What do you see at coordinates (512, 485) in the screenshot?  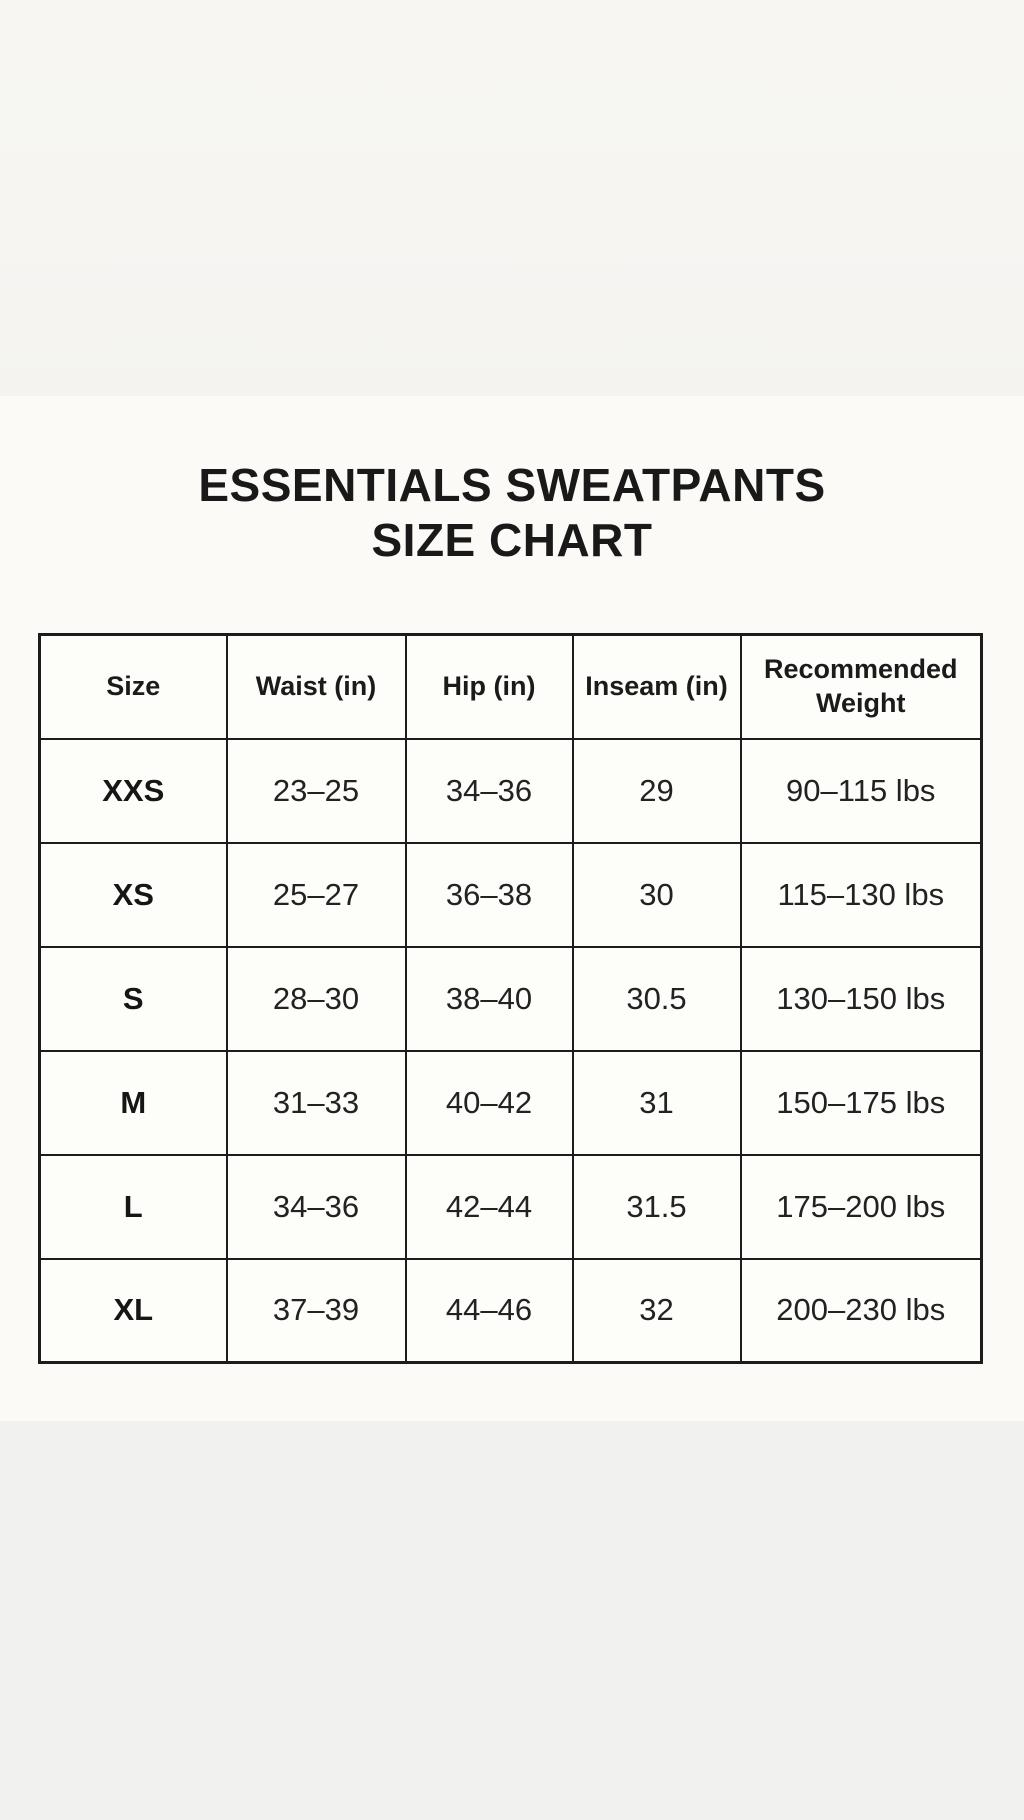 I see `page-title-line1: ESSENTIALS SWEATPANTS` at bounding box center [512, 485].